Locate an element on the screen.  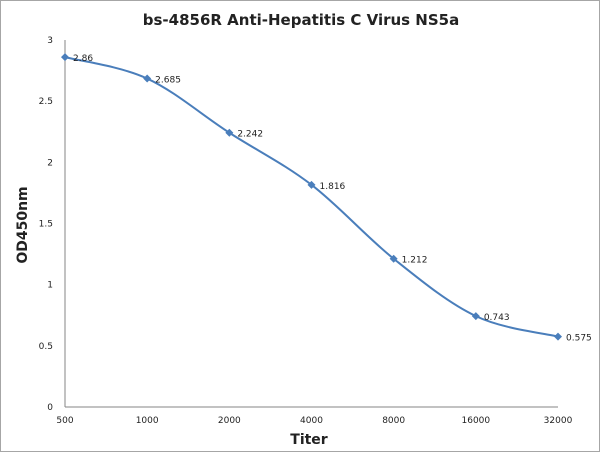
data-label: 1.816 is located at coordinates (333, 187).